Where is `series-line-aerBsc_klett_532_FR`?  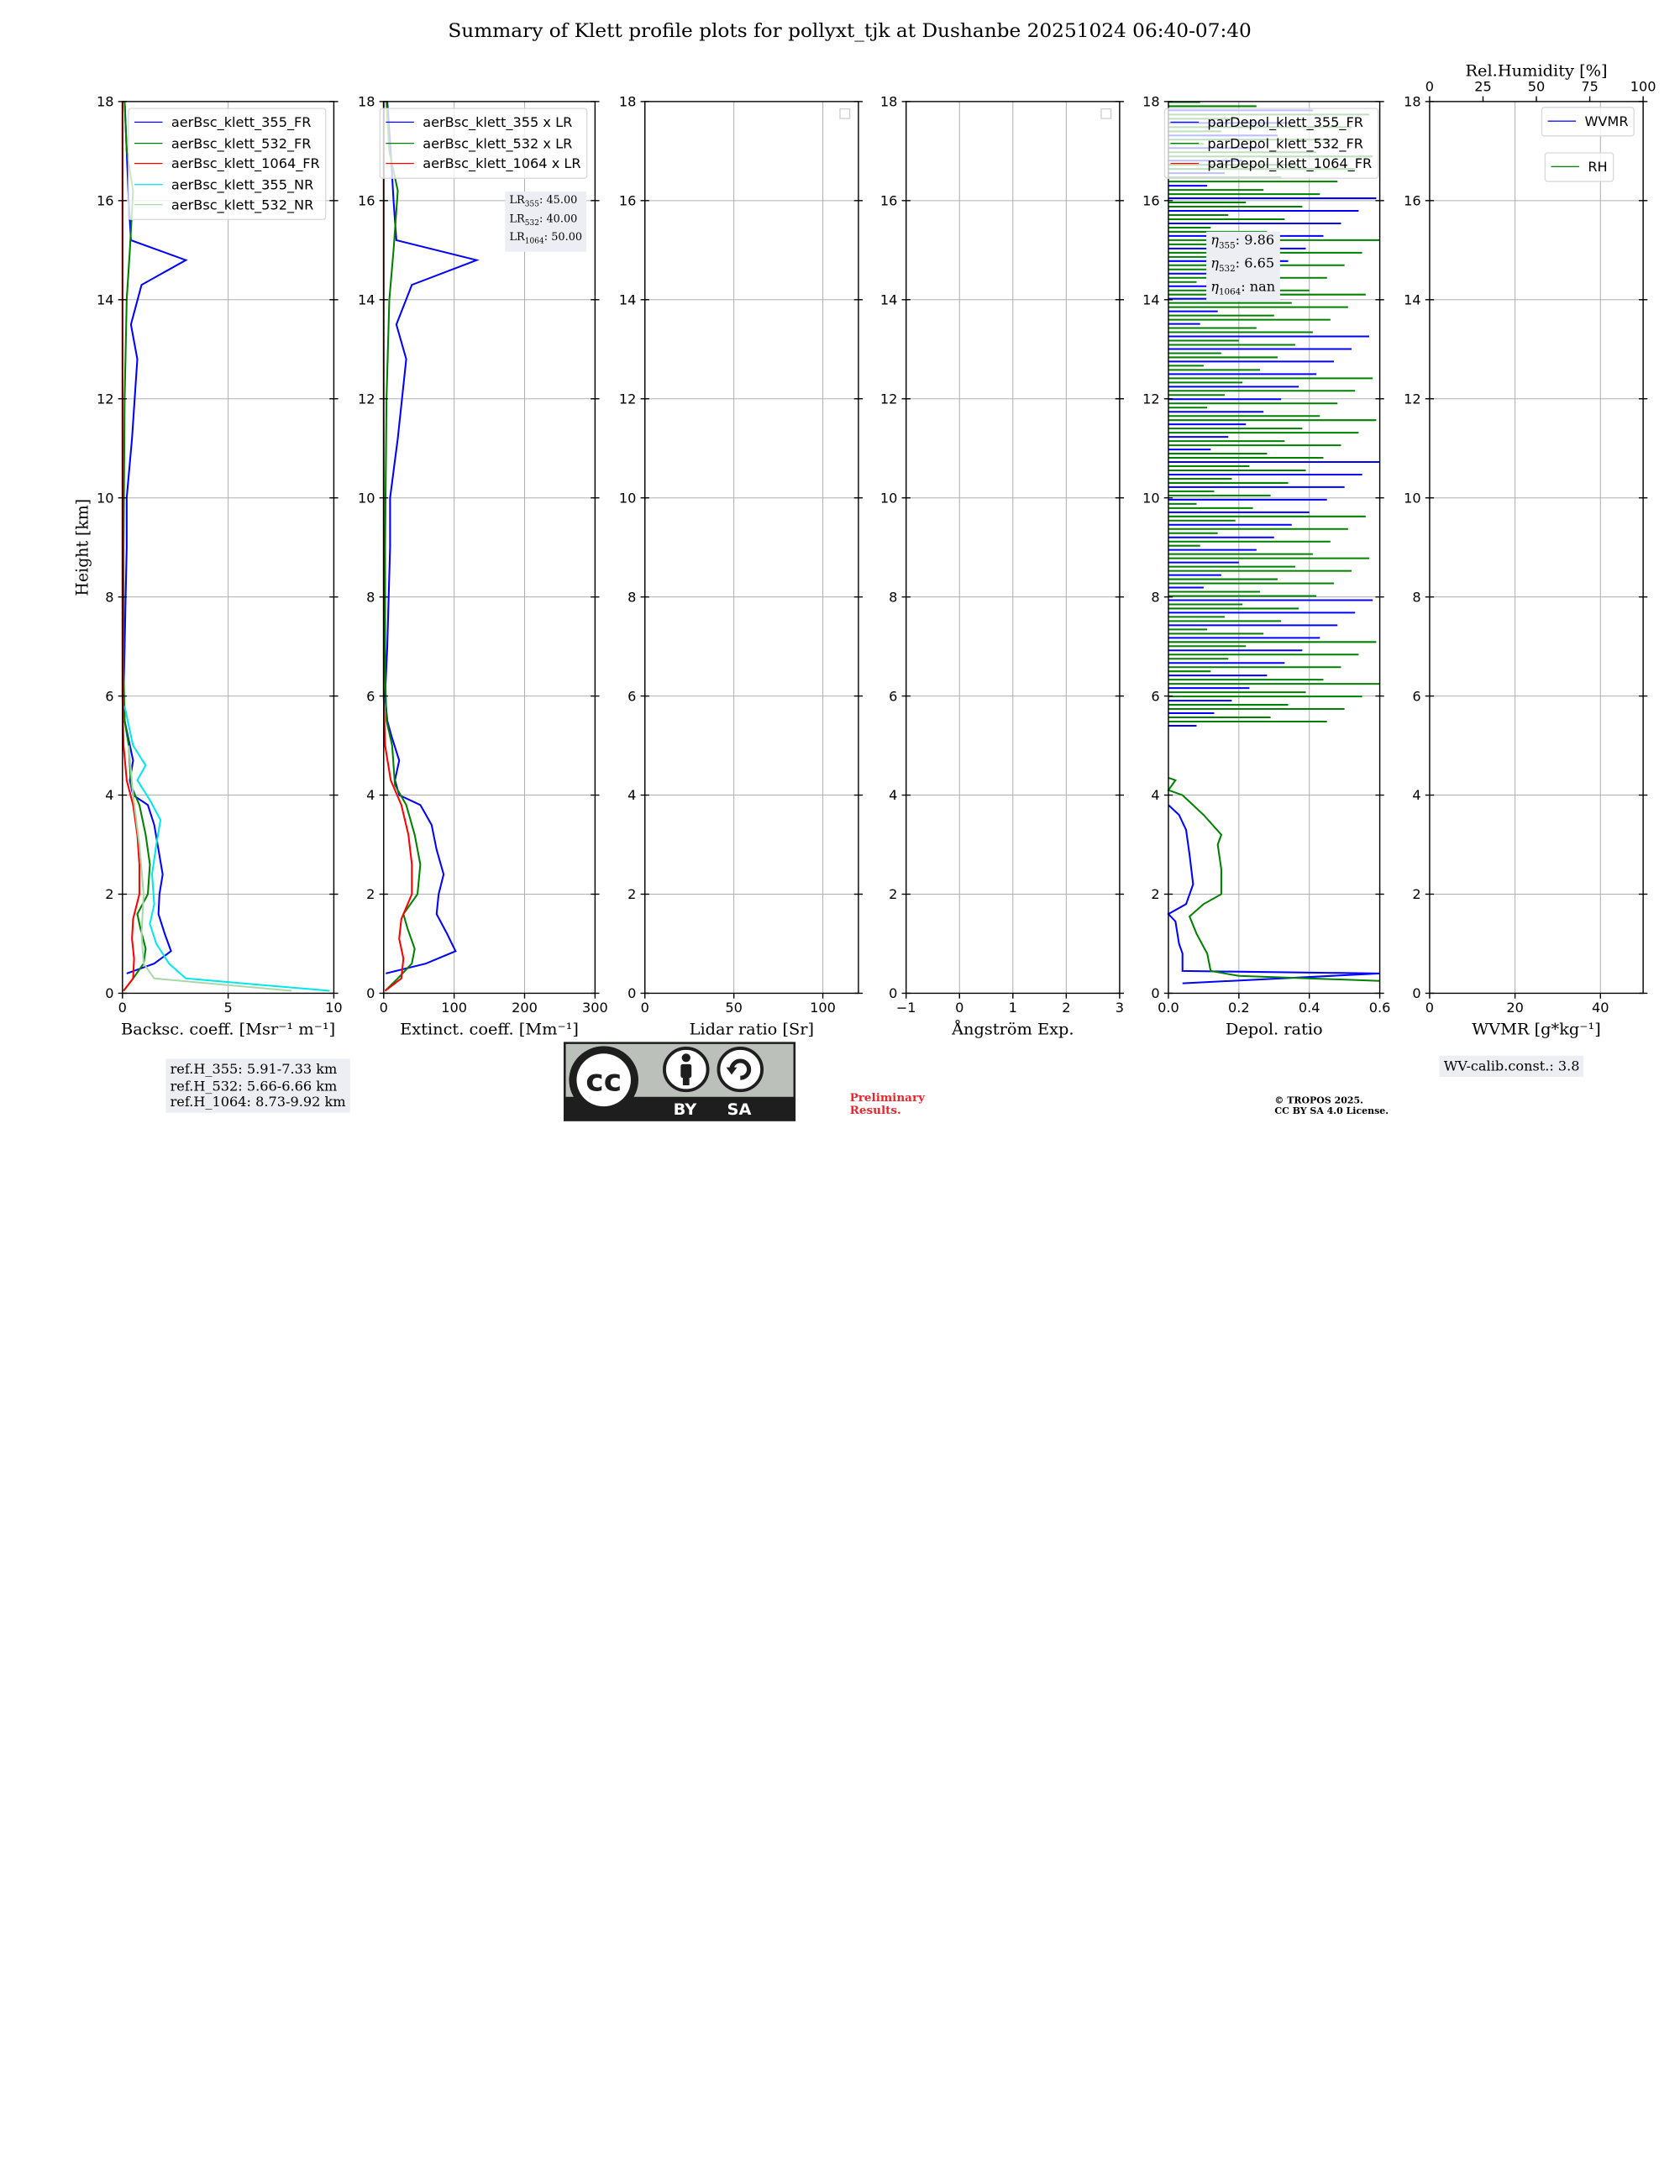 series-line-aerBsc_klett_532_FR is located at coordinates (137, 546).